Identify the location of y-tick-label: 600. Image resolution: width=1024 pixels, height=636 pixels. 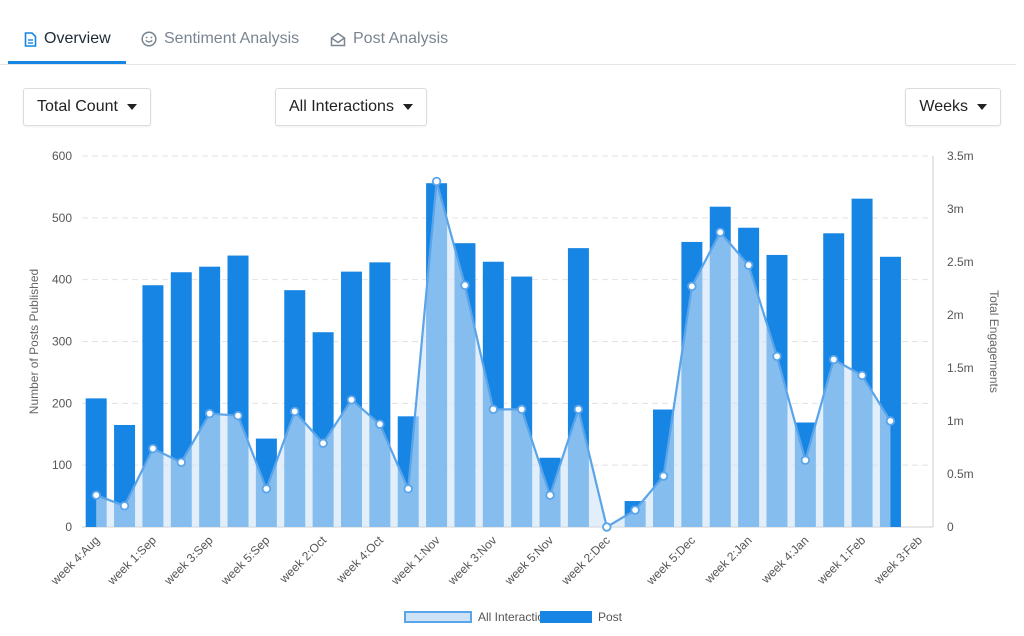
(62, 156).